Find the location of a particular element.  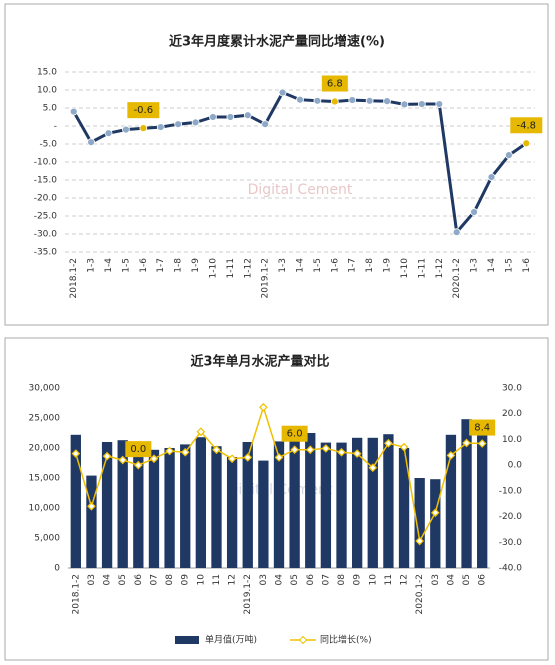

y-tick-label: 10.0 is located at coordinates (47, 91).